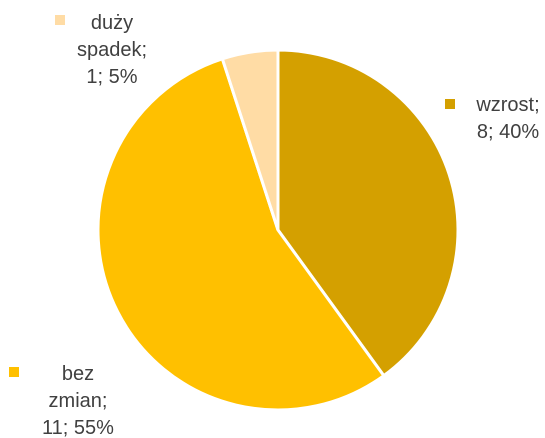  I want to click on pie-slice, so click(250, 139).